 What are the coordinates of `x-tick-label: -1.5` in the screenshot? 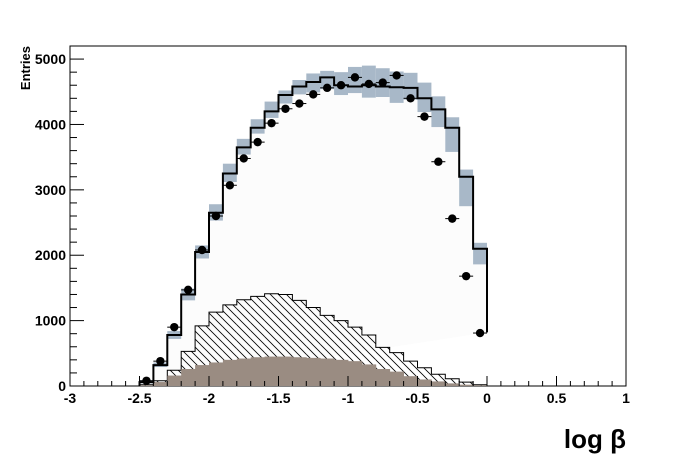 It's located at (278, 398).